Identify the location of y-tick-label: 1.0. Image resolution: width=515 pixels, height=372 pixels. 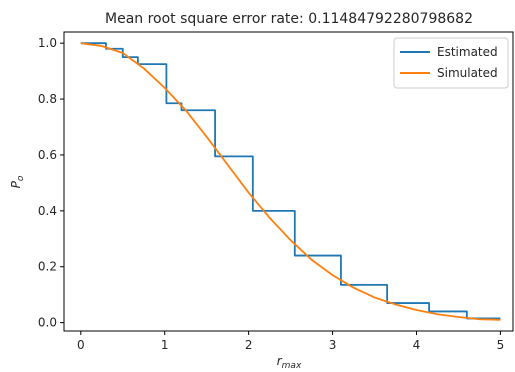
(47, 43).